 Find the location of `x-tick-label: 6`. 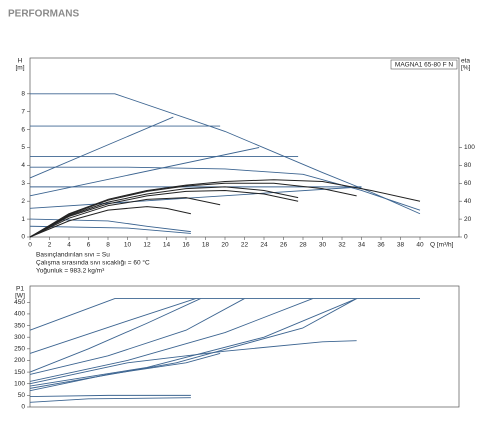

x-tick-label: 6 is located at coordinates (89, 245).